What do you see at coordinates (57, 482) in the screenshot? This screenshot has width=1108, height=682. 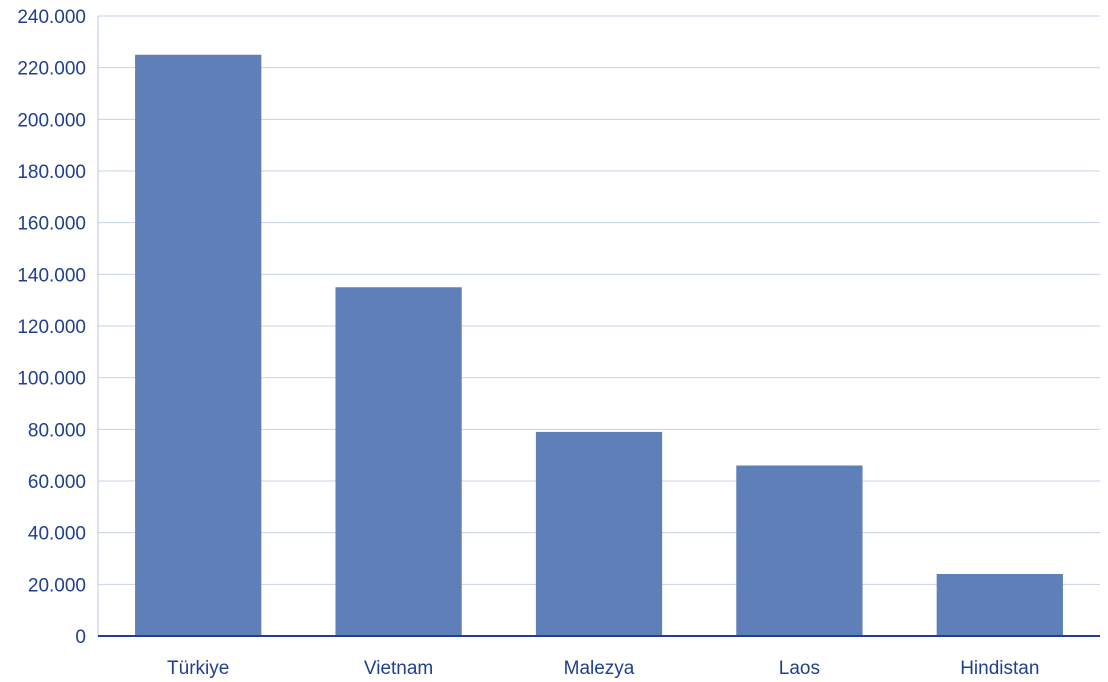 I see `y-tick-label: 60.000` at bounding box center [57, 482].